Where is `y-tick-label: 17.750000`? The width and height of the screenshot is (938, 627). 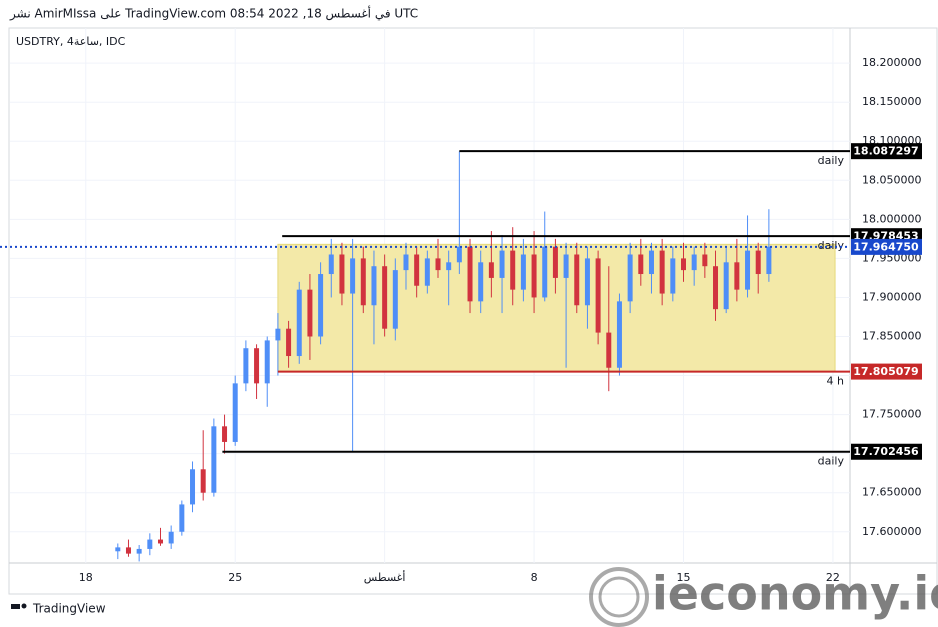 y-tick-label: 17.750000 is located at coordinates (892, 414).